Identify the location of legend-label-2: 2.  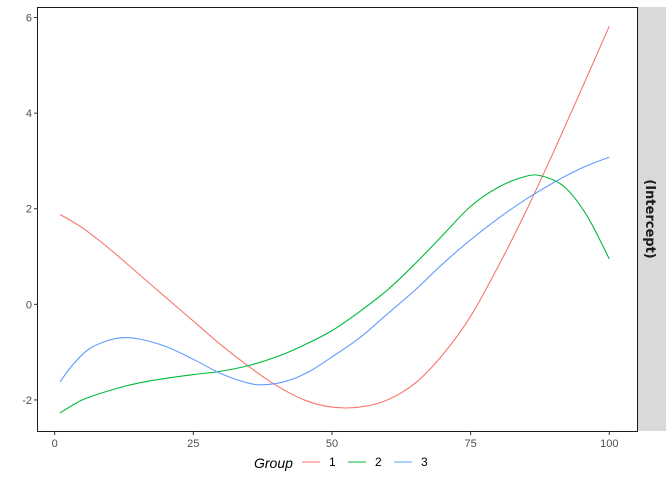
(378, 462).